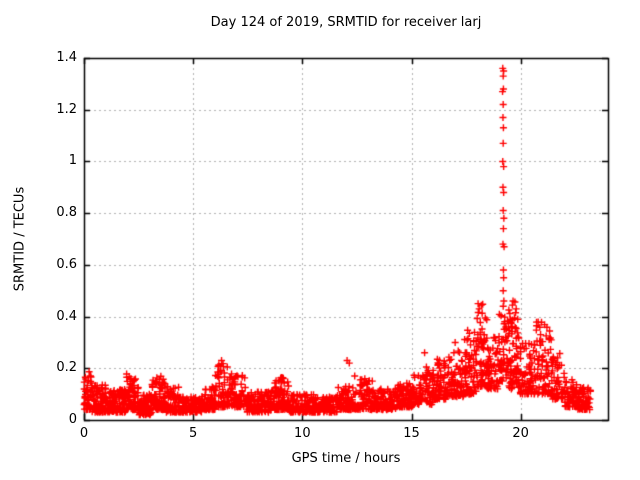  What do you see at coordinates (346, 458) in the screenshot?
I see `x-axis-title: GPS time / hours` at bounding box center [346, 458].